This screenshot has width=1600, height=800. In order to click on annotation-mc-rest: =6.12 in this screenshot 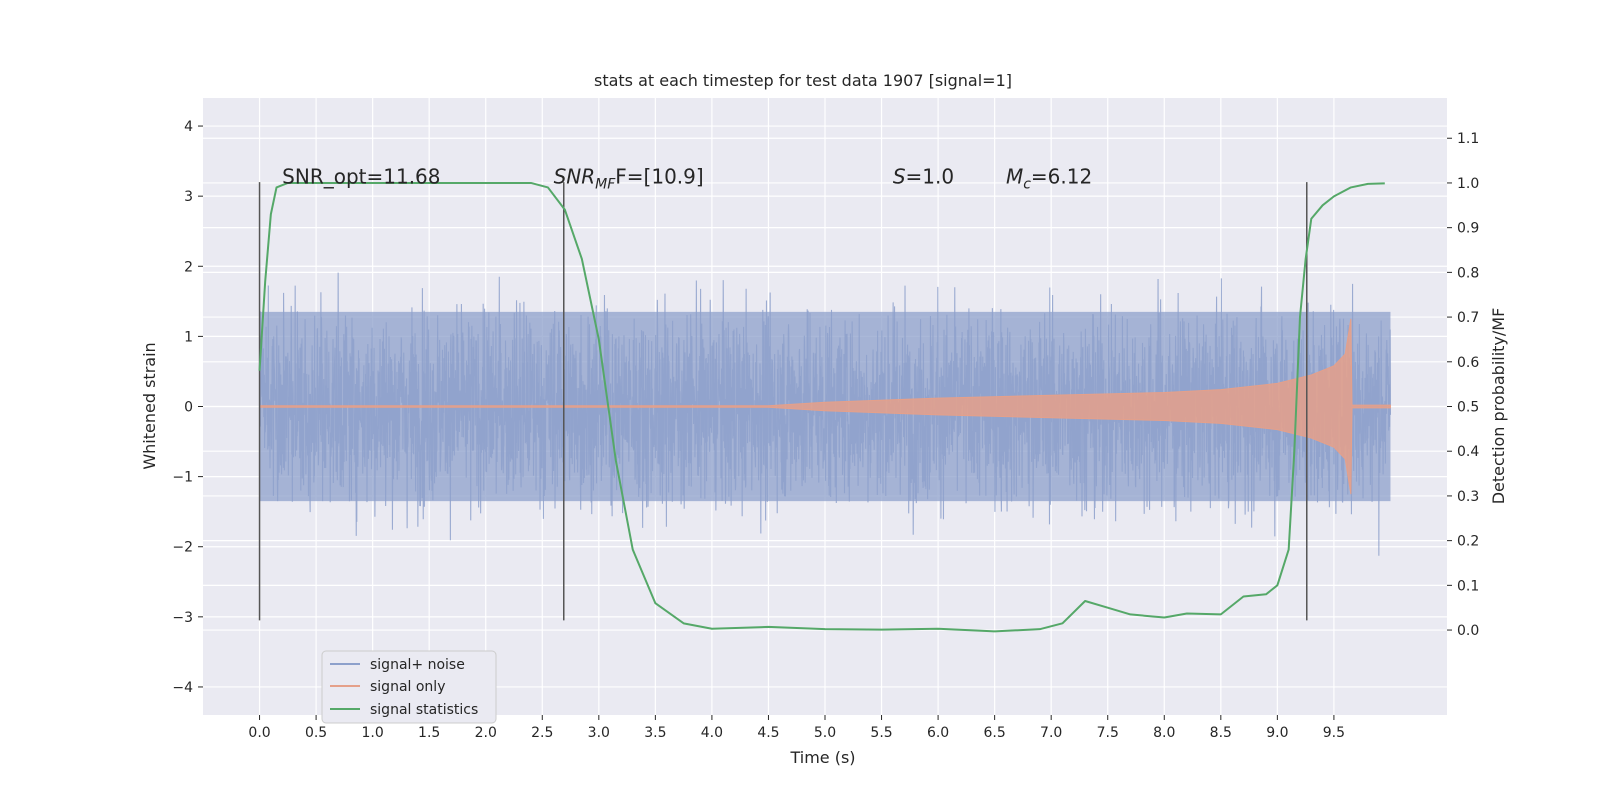, I will do `click(1061, 177)`.